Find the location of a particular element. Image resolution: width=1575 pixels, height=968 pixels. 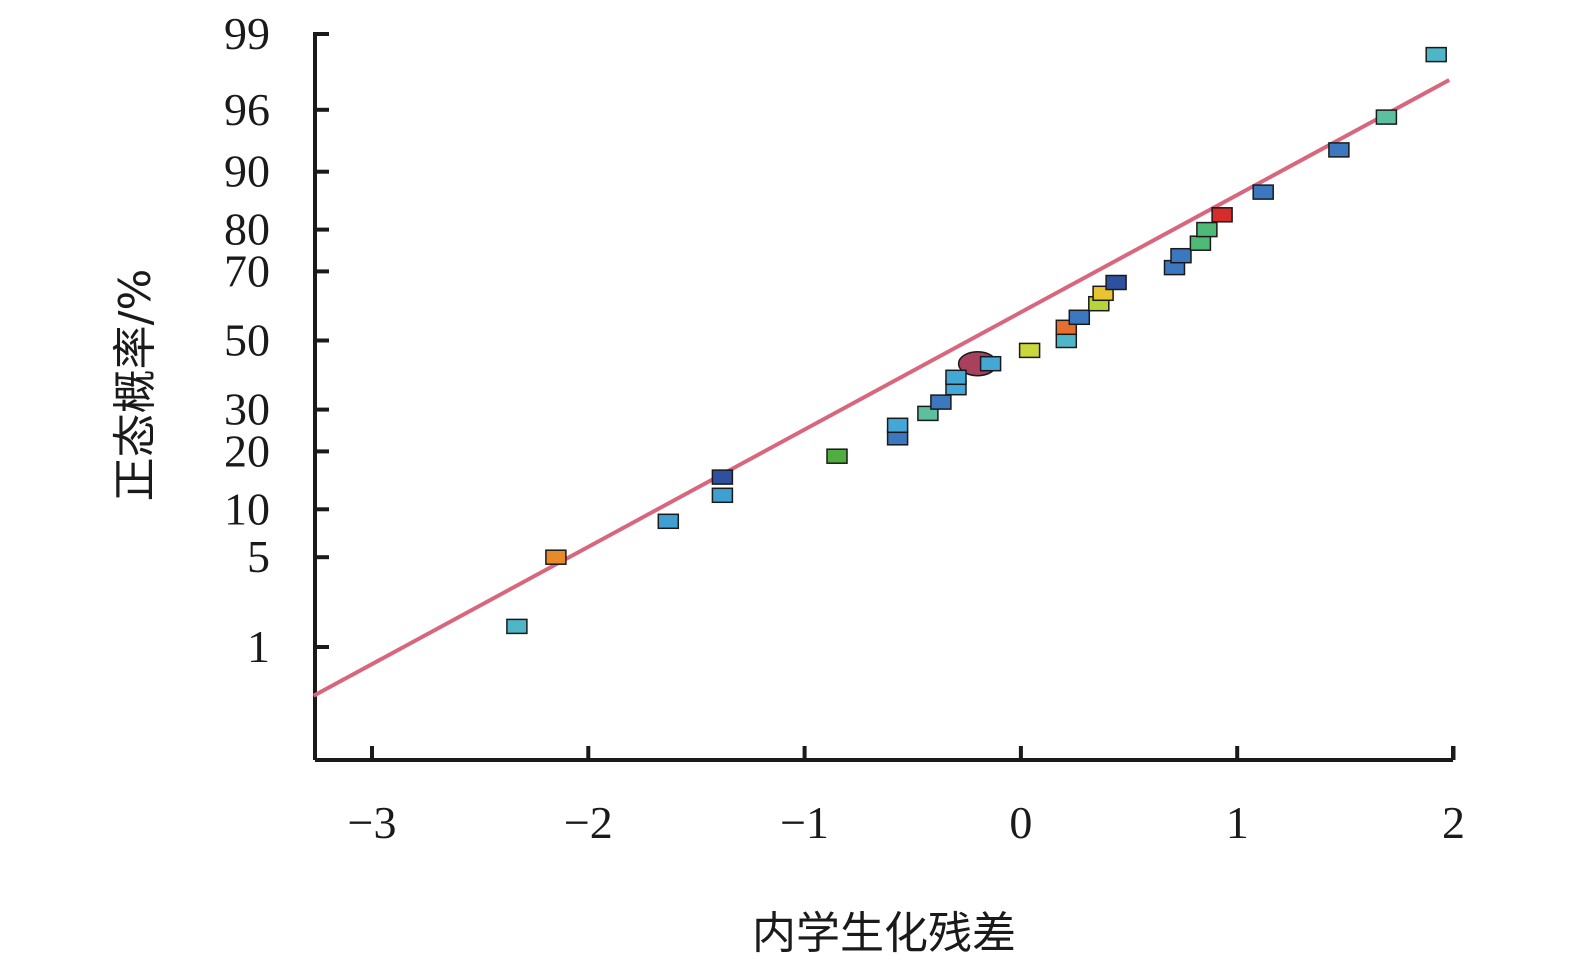

x-tick-label: 1 is located at coordinates (1237, 822).